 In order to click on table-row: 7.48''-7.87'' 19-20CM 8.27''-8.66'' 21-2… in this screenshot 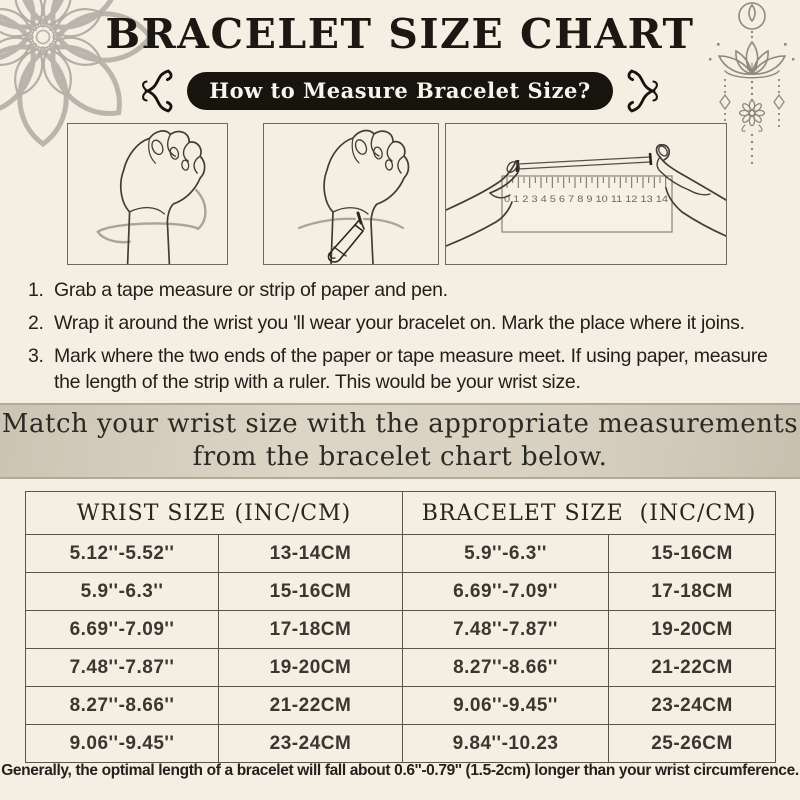, I will do `click(401, 667)`.